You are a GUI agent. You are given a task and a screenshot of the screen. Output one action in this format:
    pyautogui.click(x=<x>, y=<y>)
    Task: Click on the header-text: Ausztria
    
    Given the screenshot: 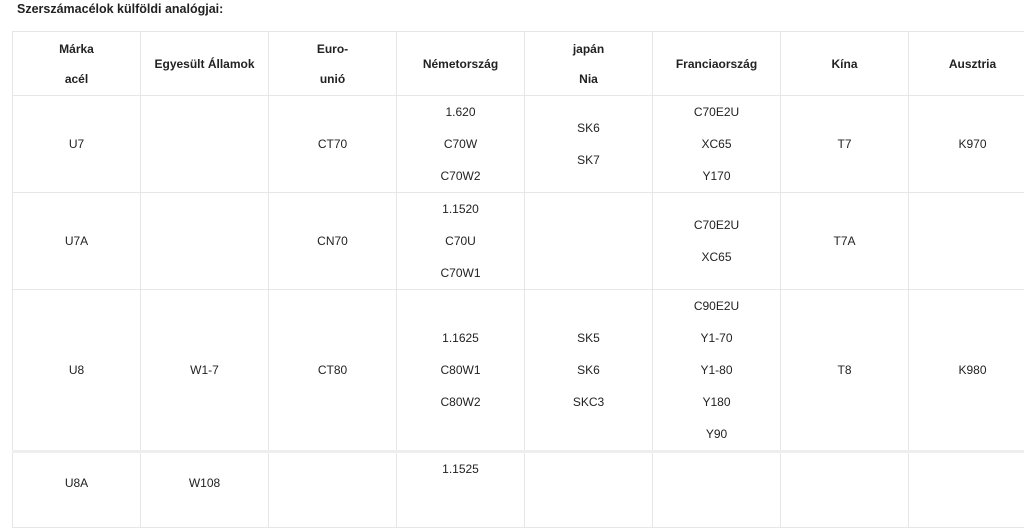 What is the action you would take?
    pyautogui.click(x=968, y=64)
    